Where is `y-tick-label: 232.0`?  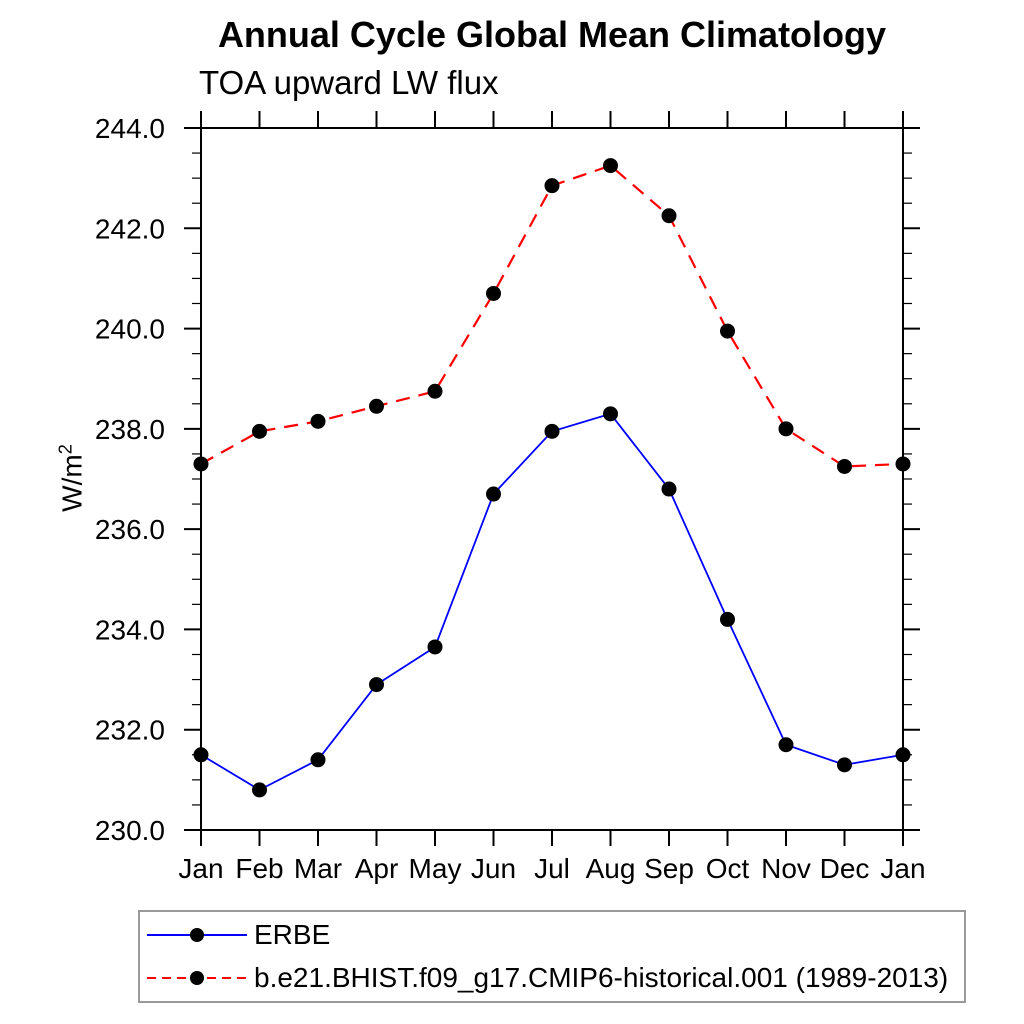 y-tick-label: 232.0 is located at coordinates (130, 730).